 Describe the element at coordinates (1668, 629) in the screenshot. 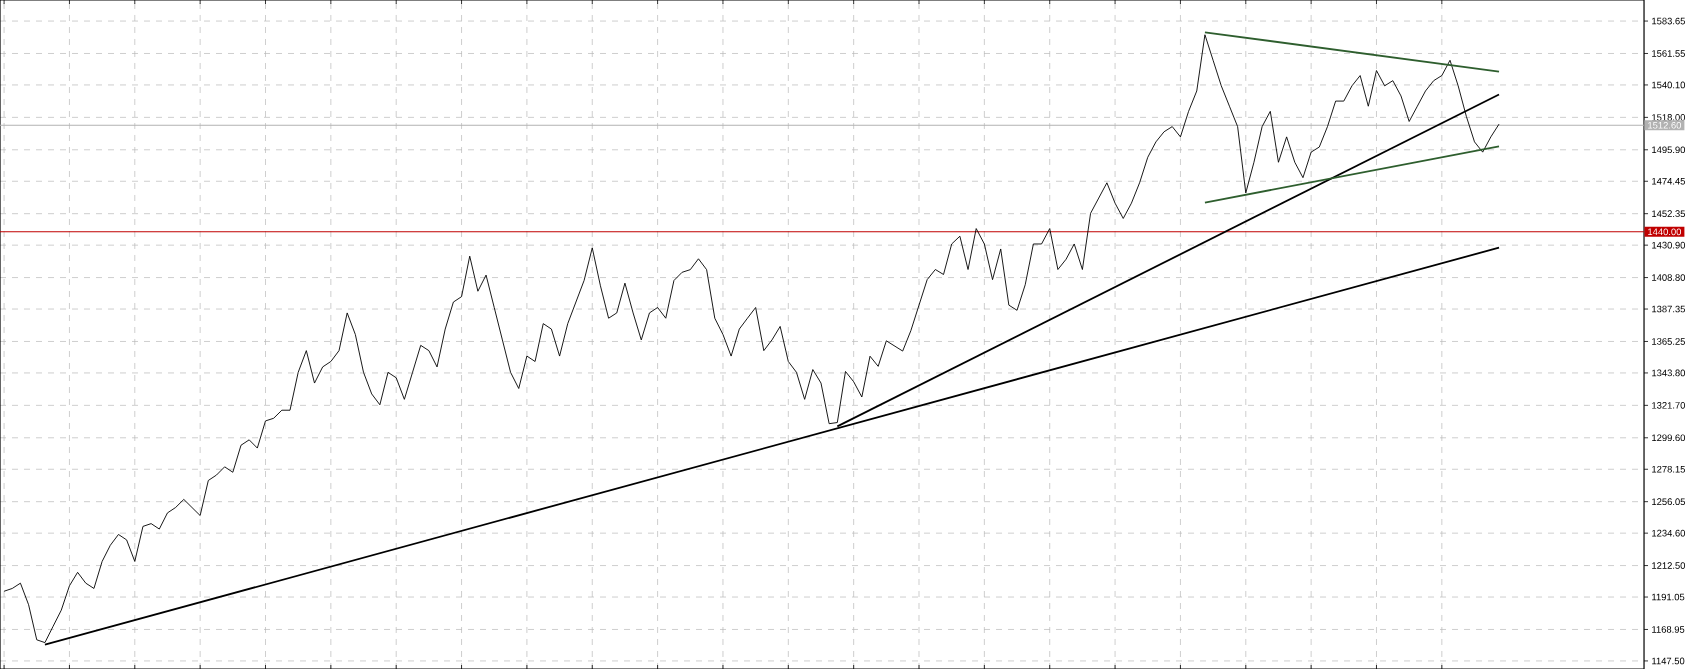

I see `y-tick-label: 1168.95` at that location.